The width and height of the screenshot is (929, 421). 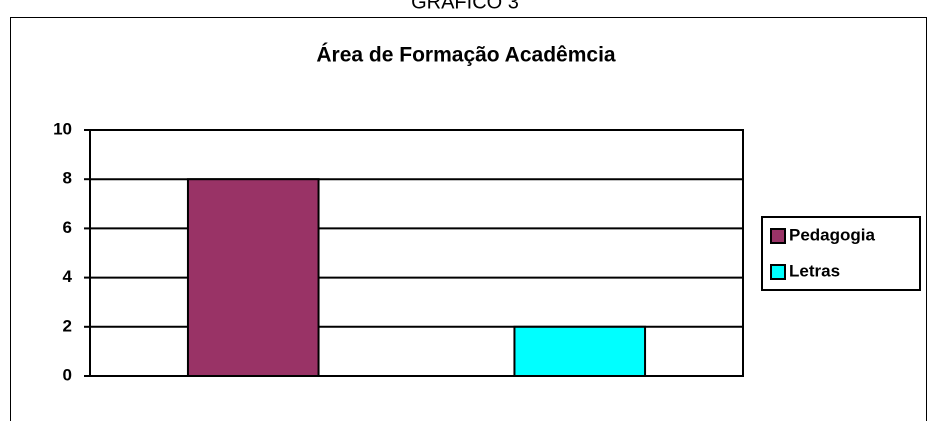 What do you see at coordinates (466, 55) in the screenshot?
I see `chart-title: Área de Formação Acadêmcia` at bounding box center [466, 55].